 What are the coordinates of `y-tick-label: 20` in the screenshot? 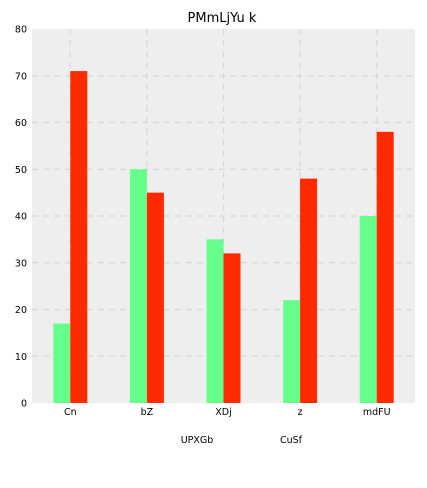 It's located at (21, 310).